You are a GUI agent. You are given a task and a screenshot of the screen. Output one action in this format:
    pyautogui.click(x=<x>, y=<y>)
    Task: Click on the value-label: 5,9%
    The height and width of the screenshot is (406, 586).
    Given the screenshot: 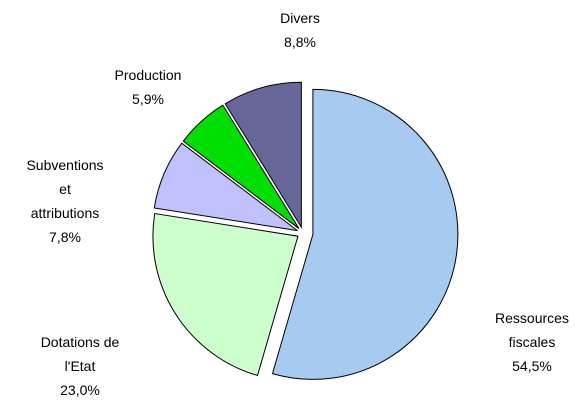 What is the action you would take?
    pyautogui.click(x=148, y=99)
    